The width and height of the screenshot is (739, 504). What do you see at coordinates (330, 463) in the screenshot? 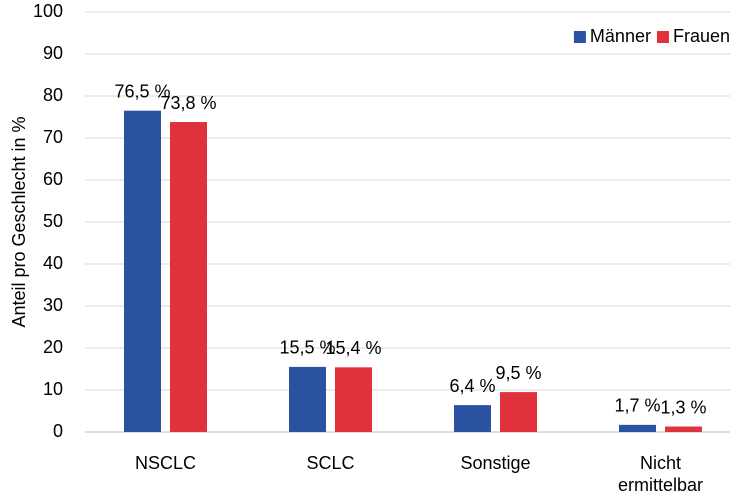
I see `x-tick-label: SCLC` at bounding box center [330, 463].